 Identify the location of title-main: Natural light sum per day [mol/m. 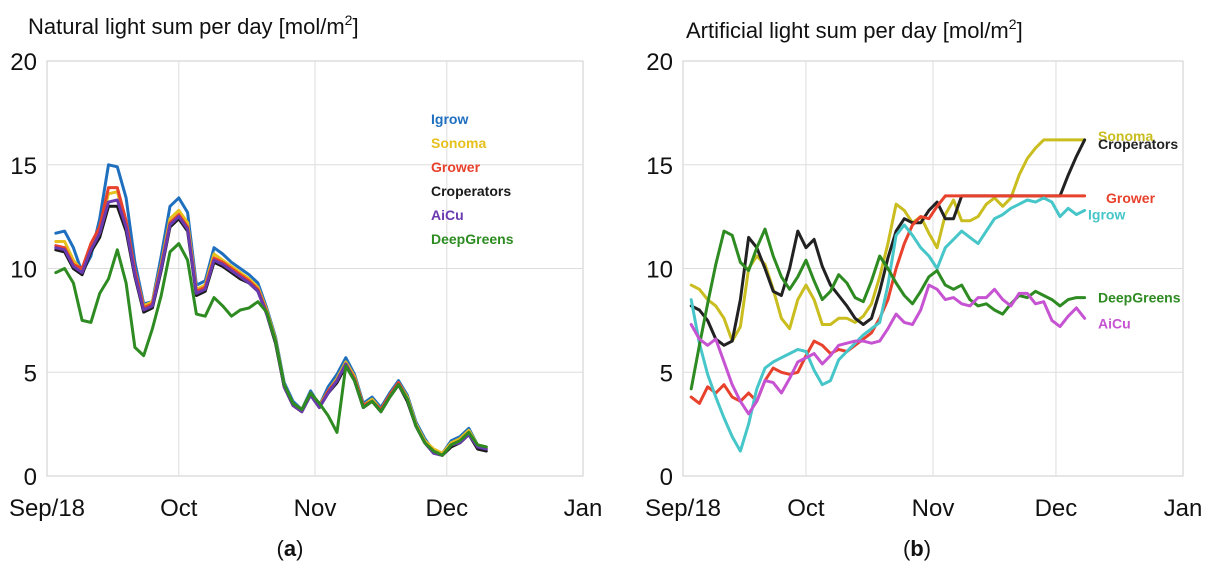
(186, 26).